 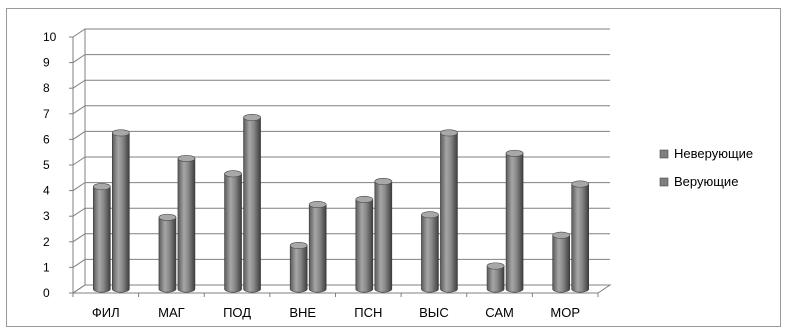 I want to click on legend-label: Верующие, so click(x=706, y=181).